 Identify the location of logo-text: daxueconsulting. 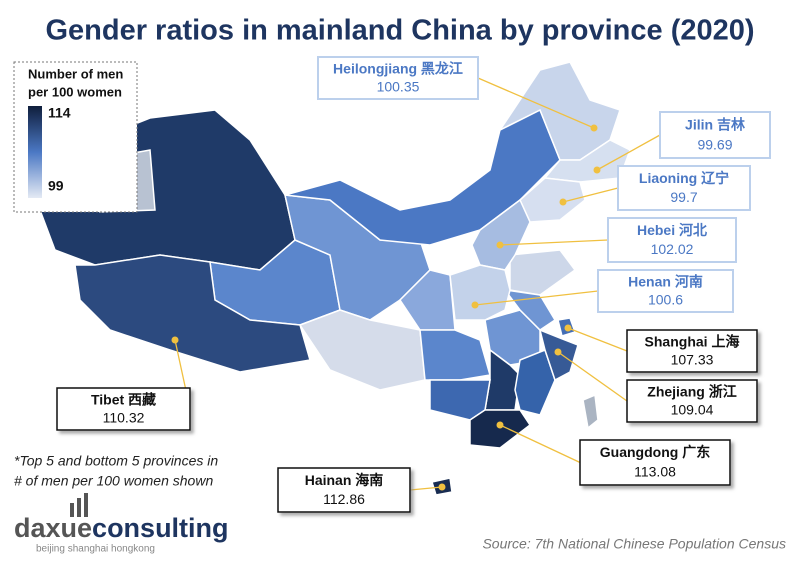
(121, 528).